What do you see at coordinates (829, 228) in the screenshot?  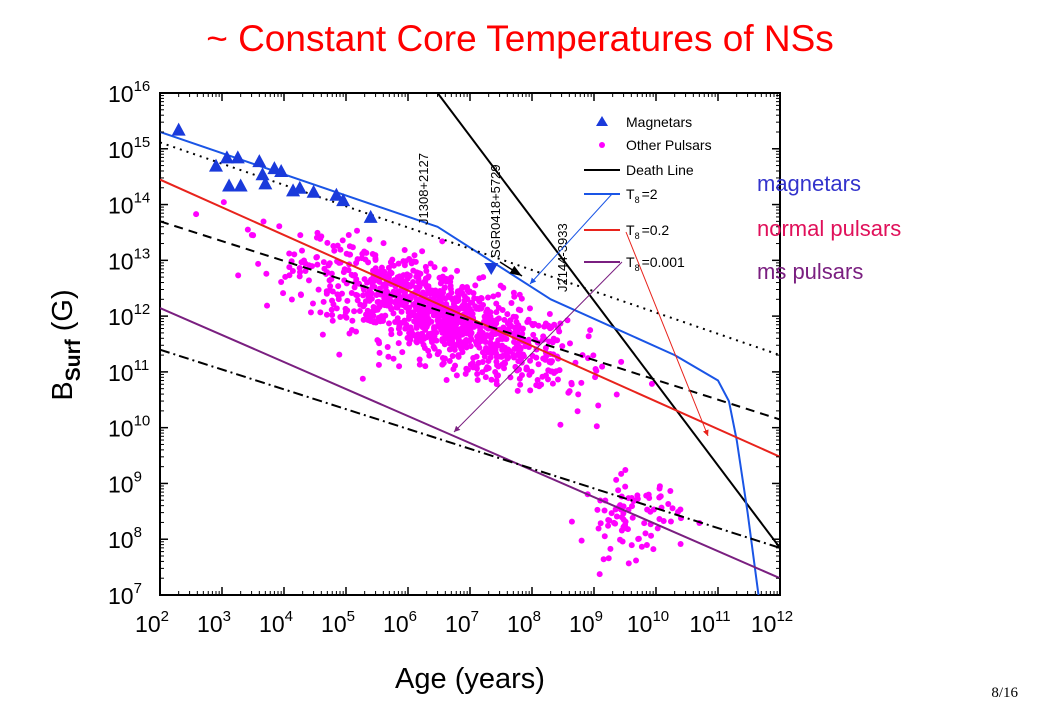 I see `normal-pulsars-label: normal pulsars` at bounding box center [829, 228].